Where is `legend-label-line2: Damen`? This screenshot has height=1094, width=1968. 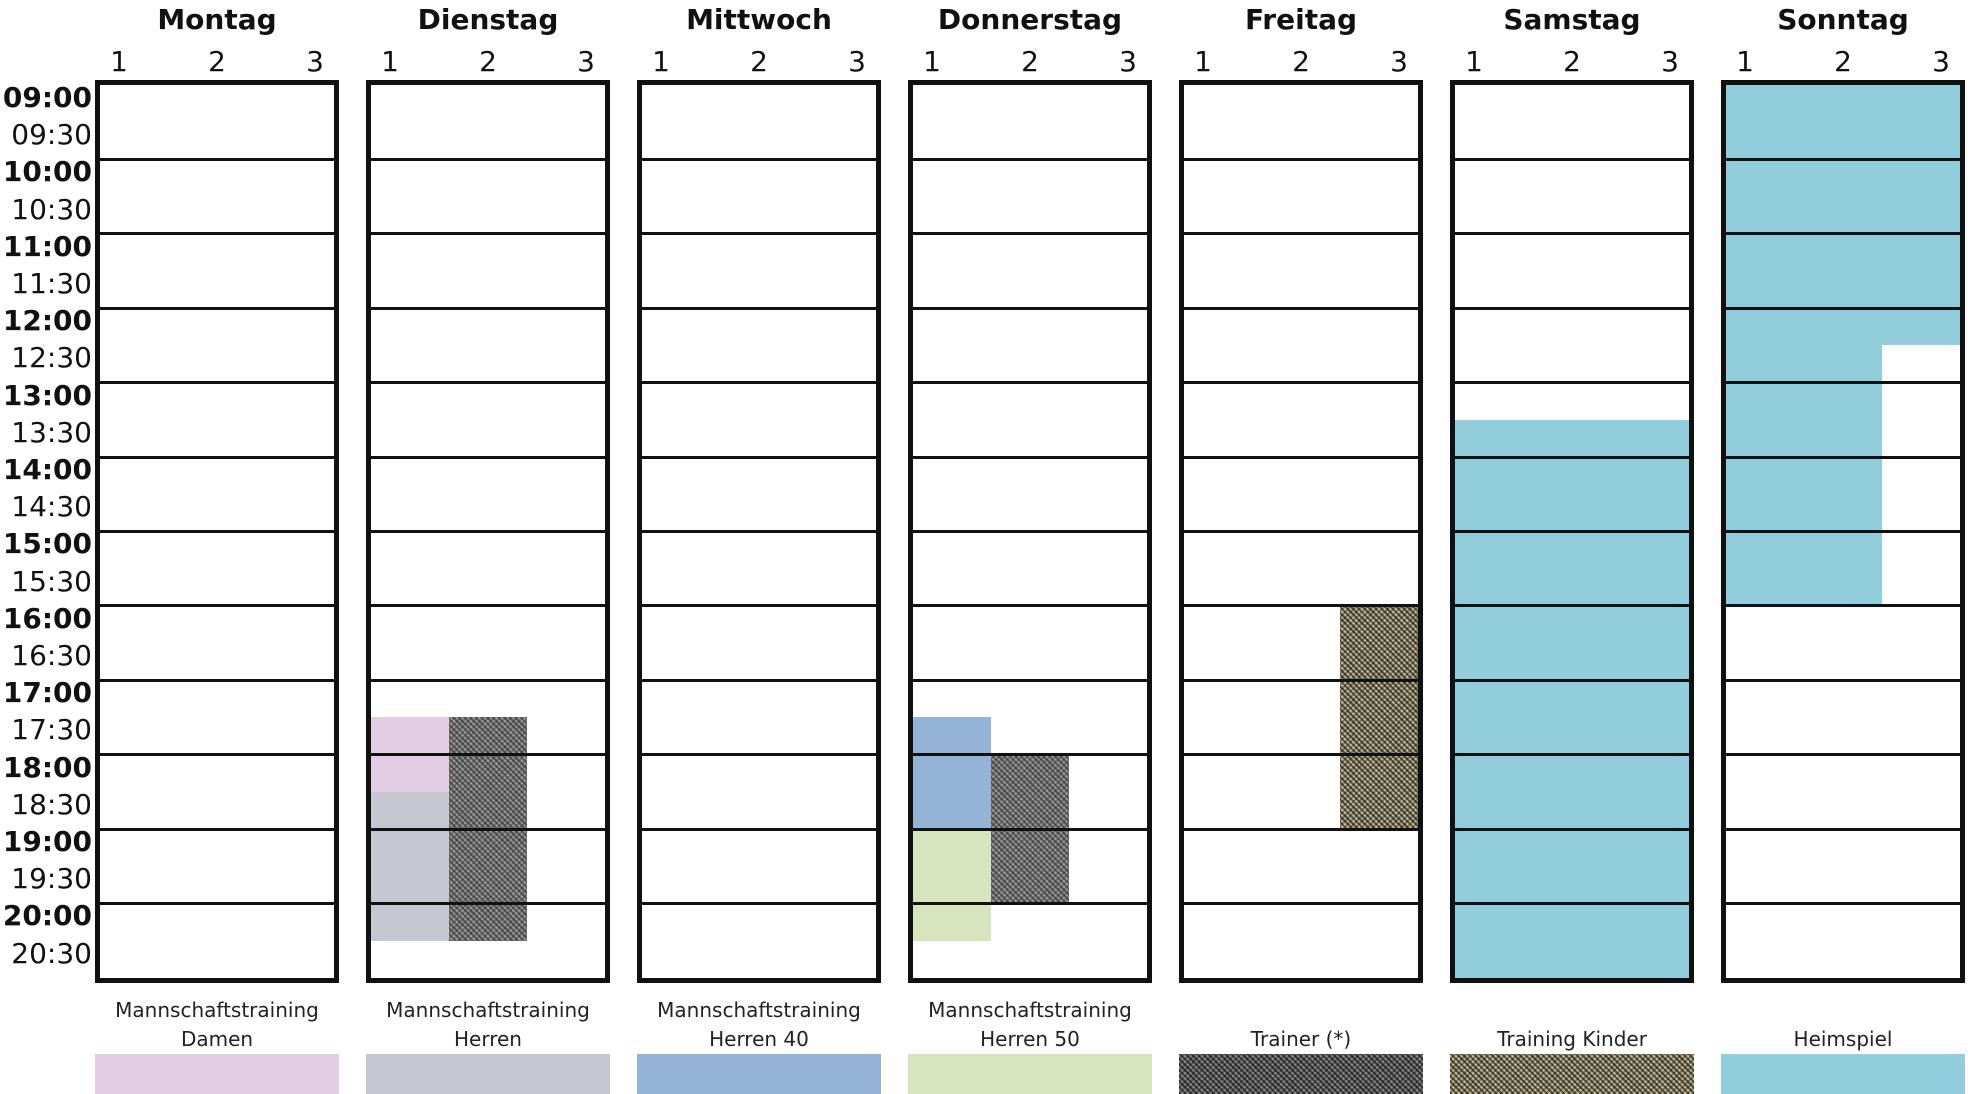
legend-label-line2: Damen is located at coordinates (217, 1039).